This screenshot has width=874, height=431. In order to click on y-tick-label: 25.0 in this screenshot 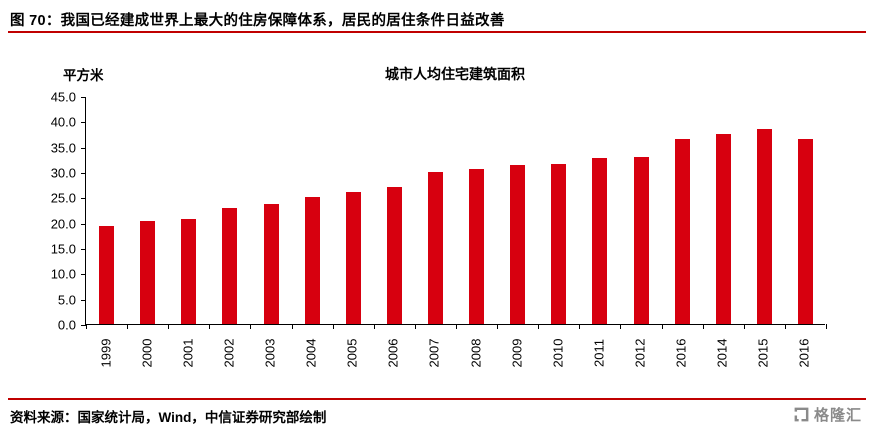, I will do `click(63, 198)`.